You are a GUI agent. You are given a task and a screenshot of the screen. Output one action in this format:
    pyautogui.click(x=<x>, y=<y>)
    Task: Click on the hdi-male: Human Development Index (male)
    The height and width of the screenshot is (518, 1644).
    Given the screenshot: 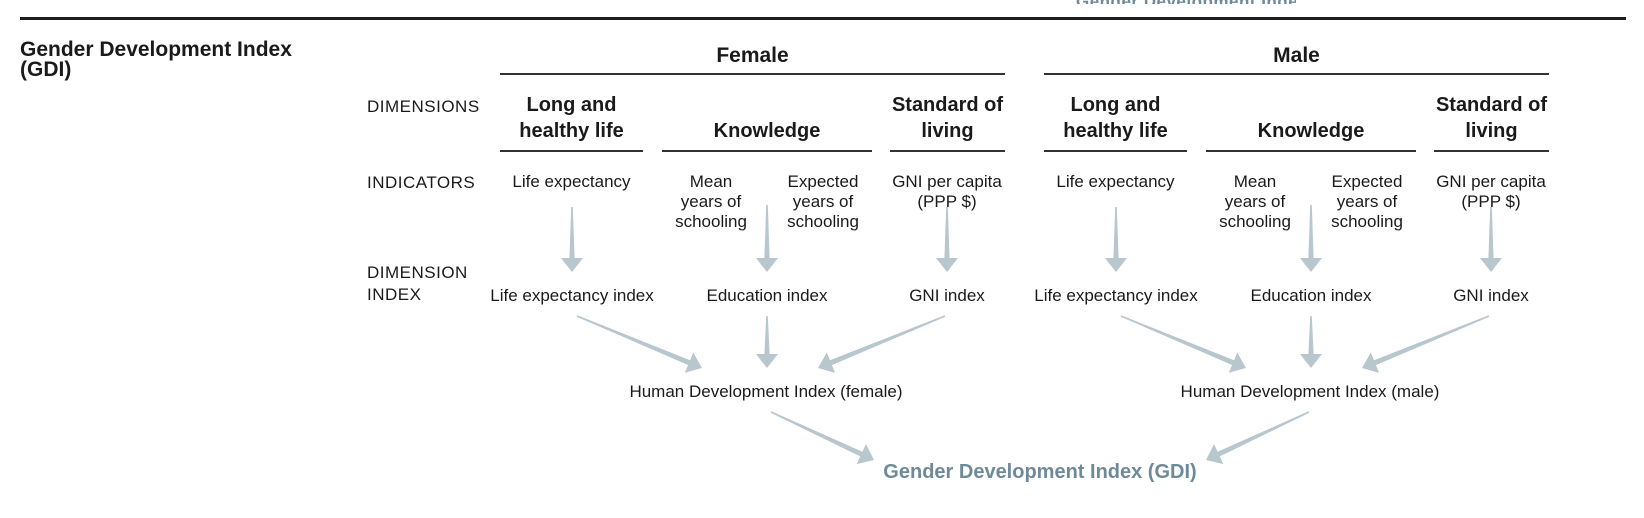 What is the action you would take?
    pyautogui.click(x=1310, y=391)
    